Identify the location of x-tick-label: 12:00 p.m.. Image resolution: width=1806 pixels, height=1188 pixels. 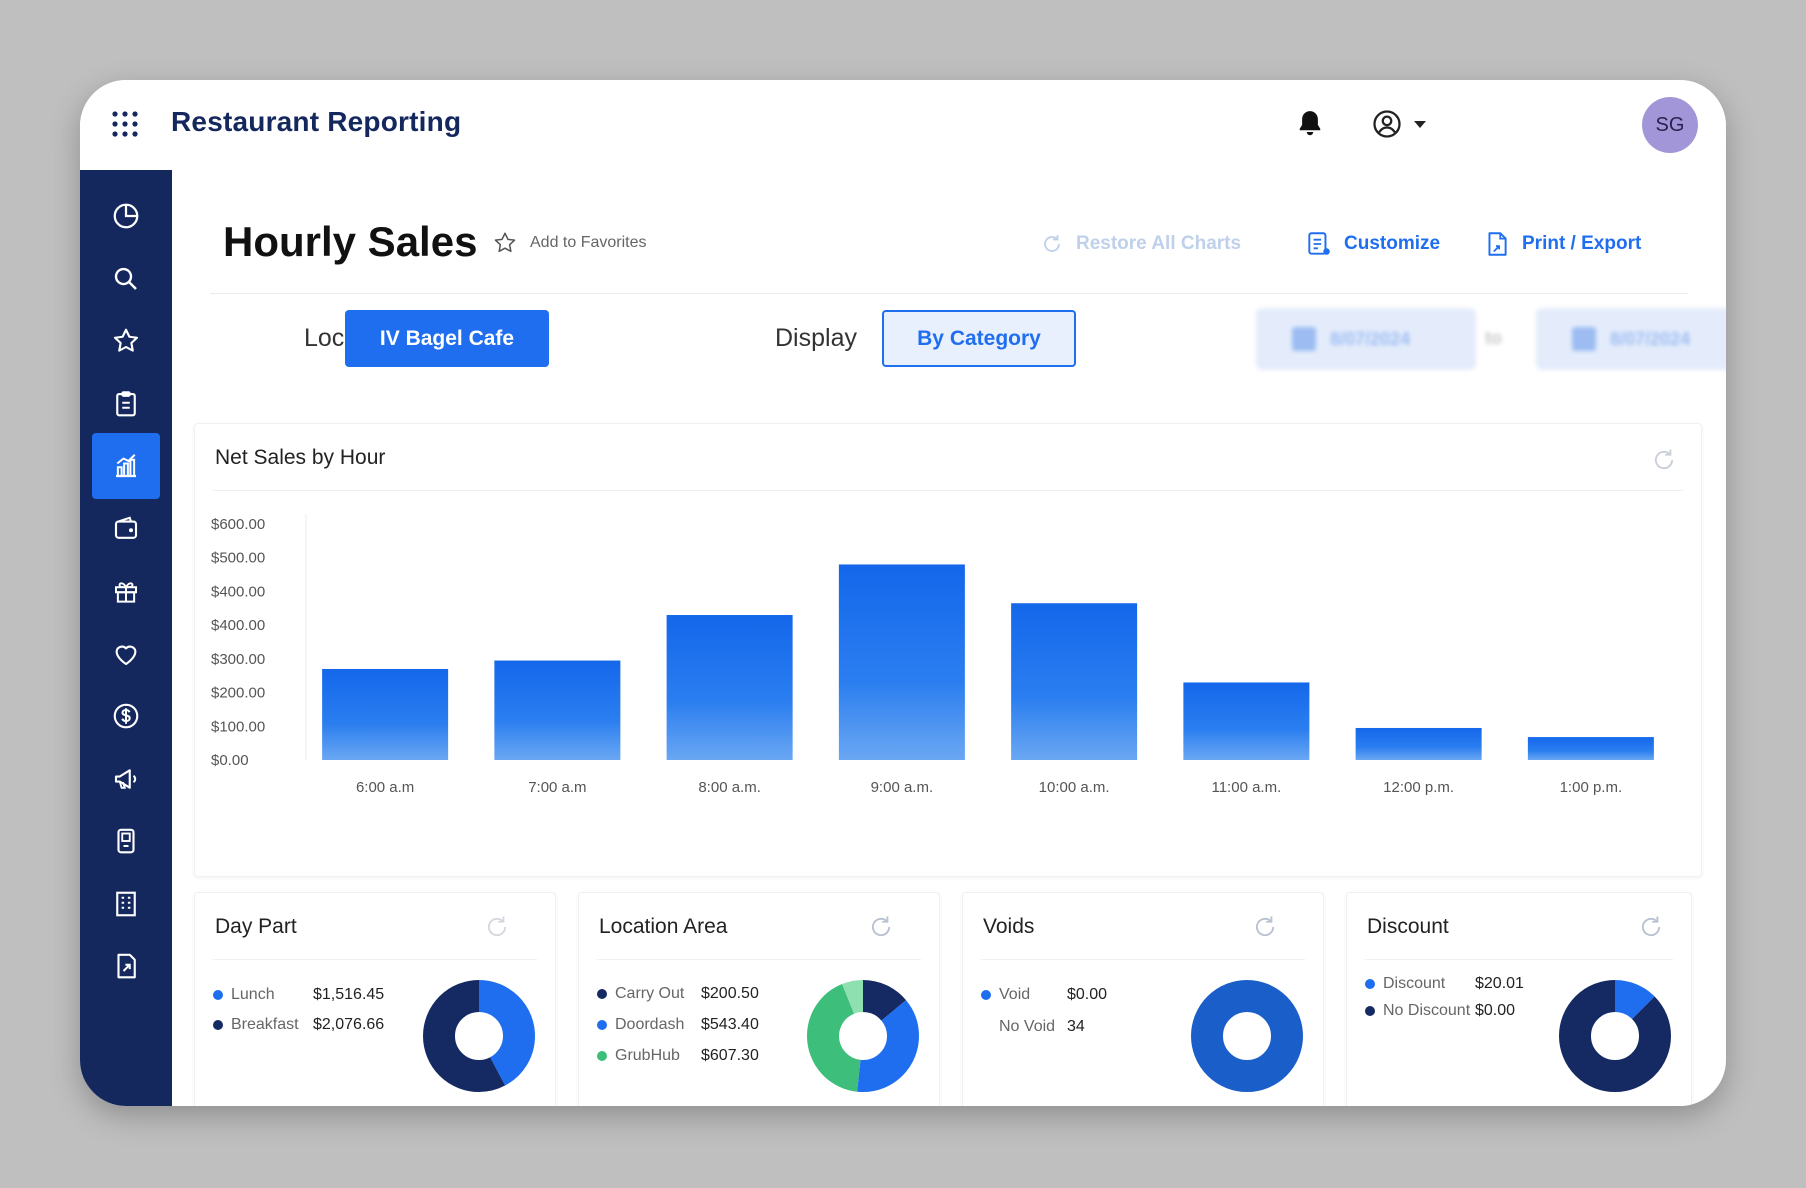
(1418, 787).